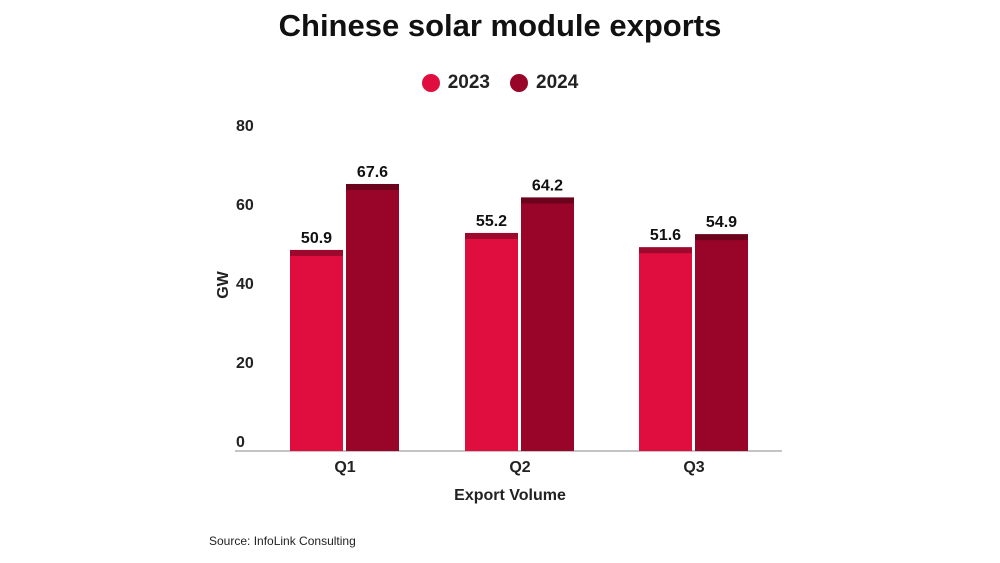 This screenshot has width=1000, height=563. What do you see at coordinates (282, 541) in the screenshot?
I see `source-note: Source: InfoLink Consulting` at bounding box center [282, 541].